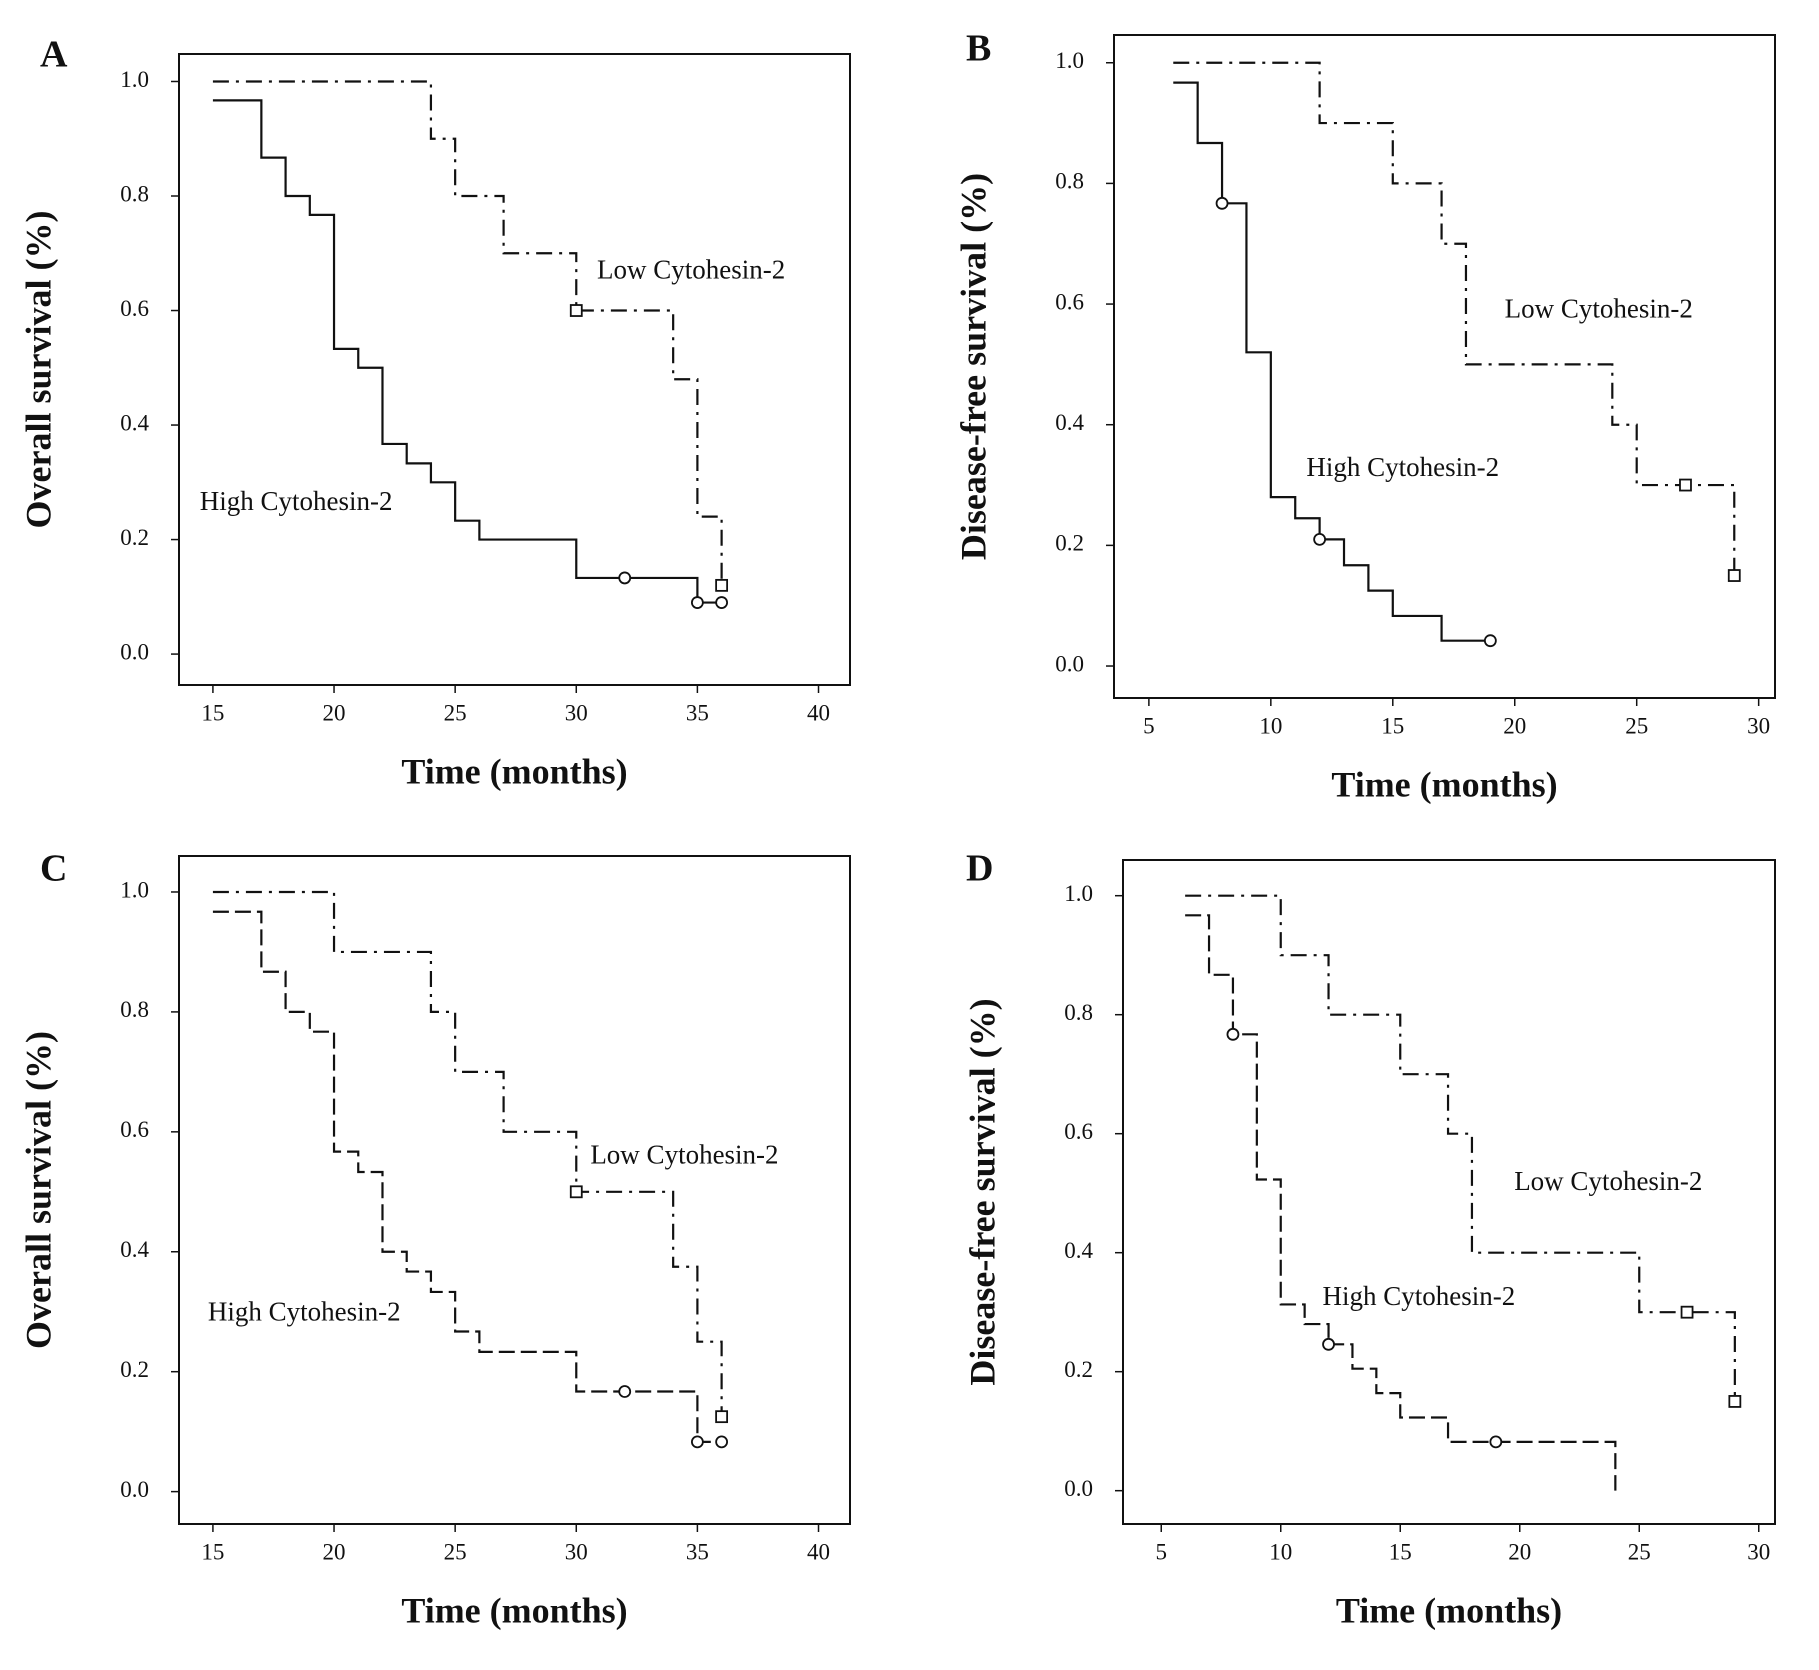 Image resolution: width=1819 pixels, height=1670 pixels. What do you see at coordinates (54, 55) in the screenshot?
I see `panel-label: A` at bounding box center [54, 55].